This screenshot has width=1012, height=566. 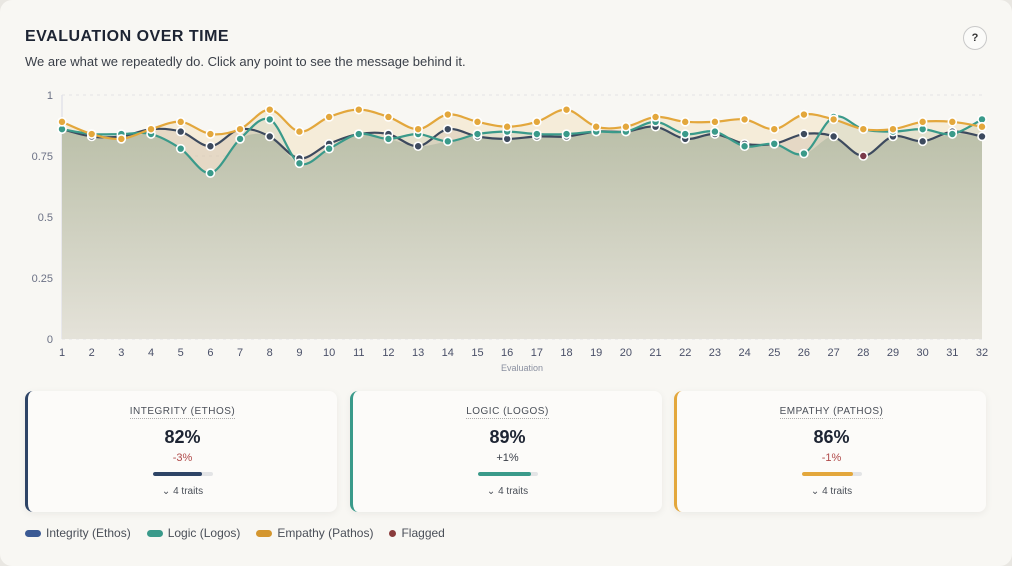 What do you see at coordinates (975, 38) in the screenshot?
I see `help-button: ?` at bounding box center [975, 38].